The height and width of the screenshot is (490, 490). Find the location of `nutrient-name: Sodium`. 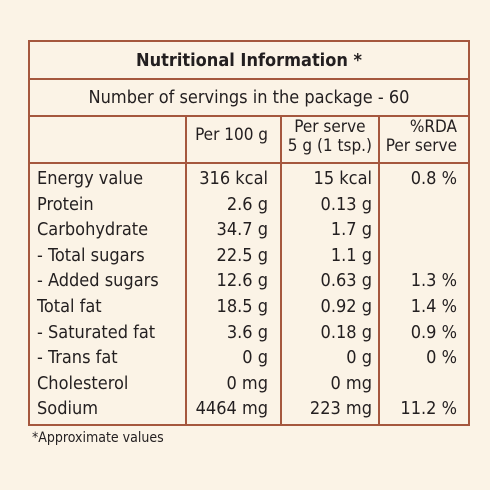

nutrient-name: Sodium is located at coordinates (68, 409).